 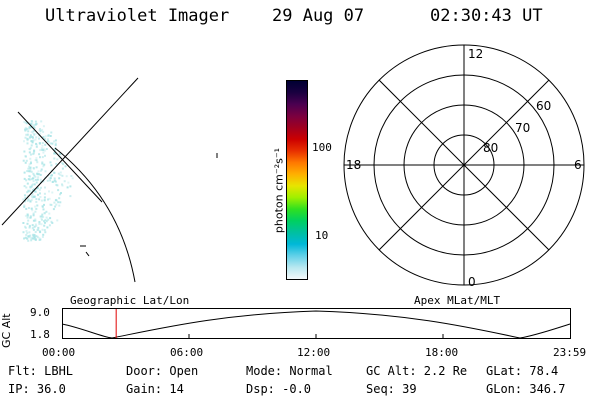 I want to click on mlt-label-6: 6, so click(x=578, y=165).